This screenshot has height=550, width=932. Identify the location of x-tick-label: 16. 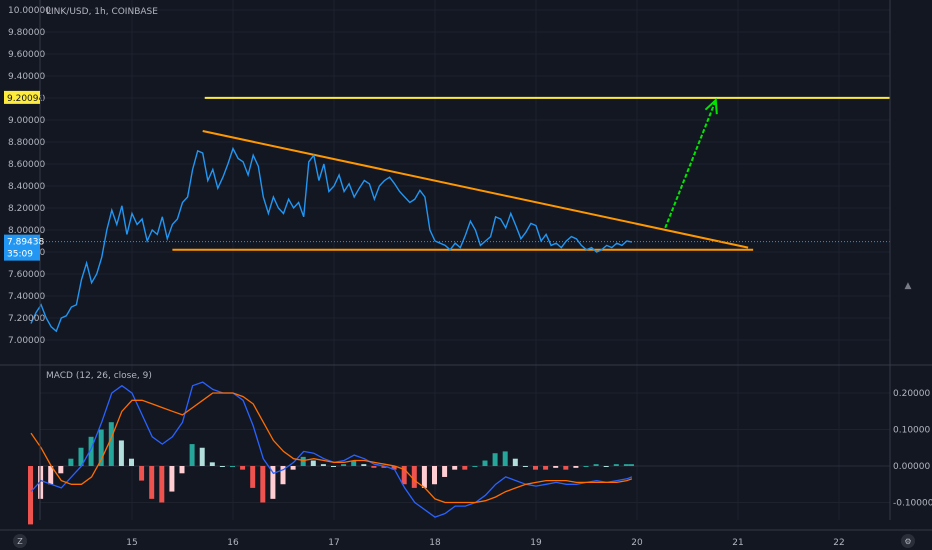
(233, 543).